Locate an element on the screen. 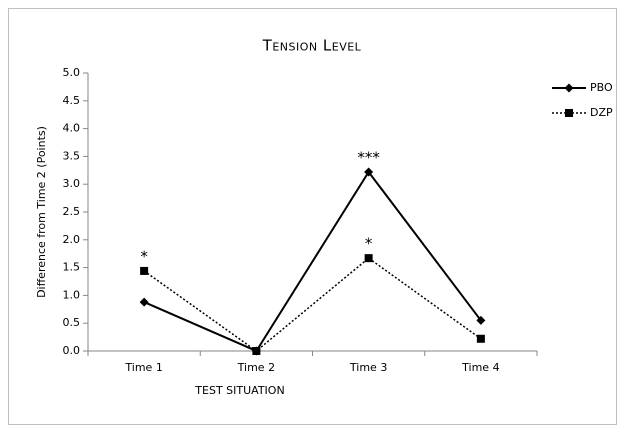  chart-title: Tension Level is located at coordinates (312, 46).